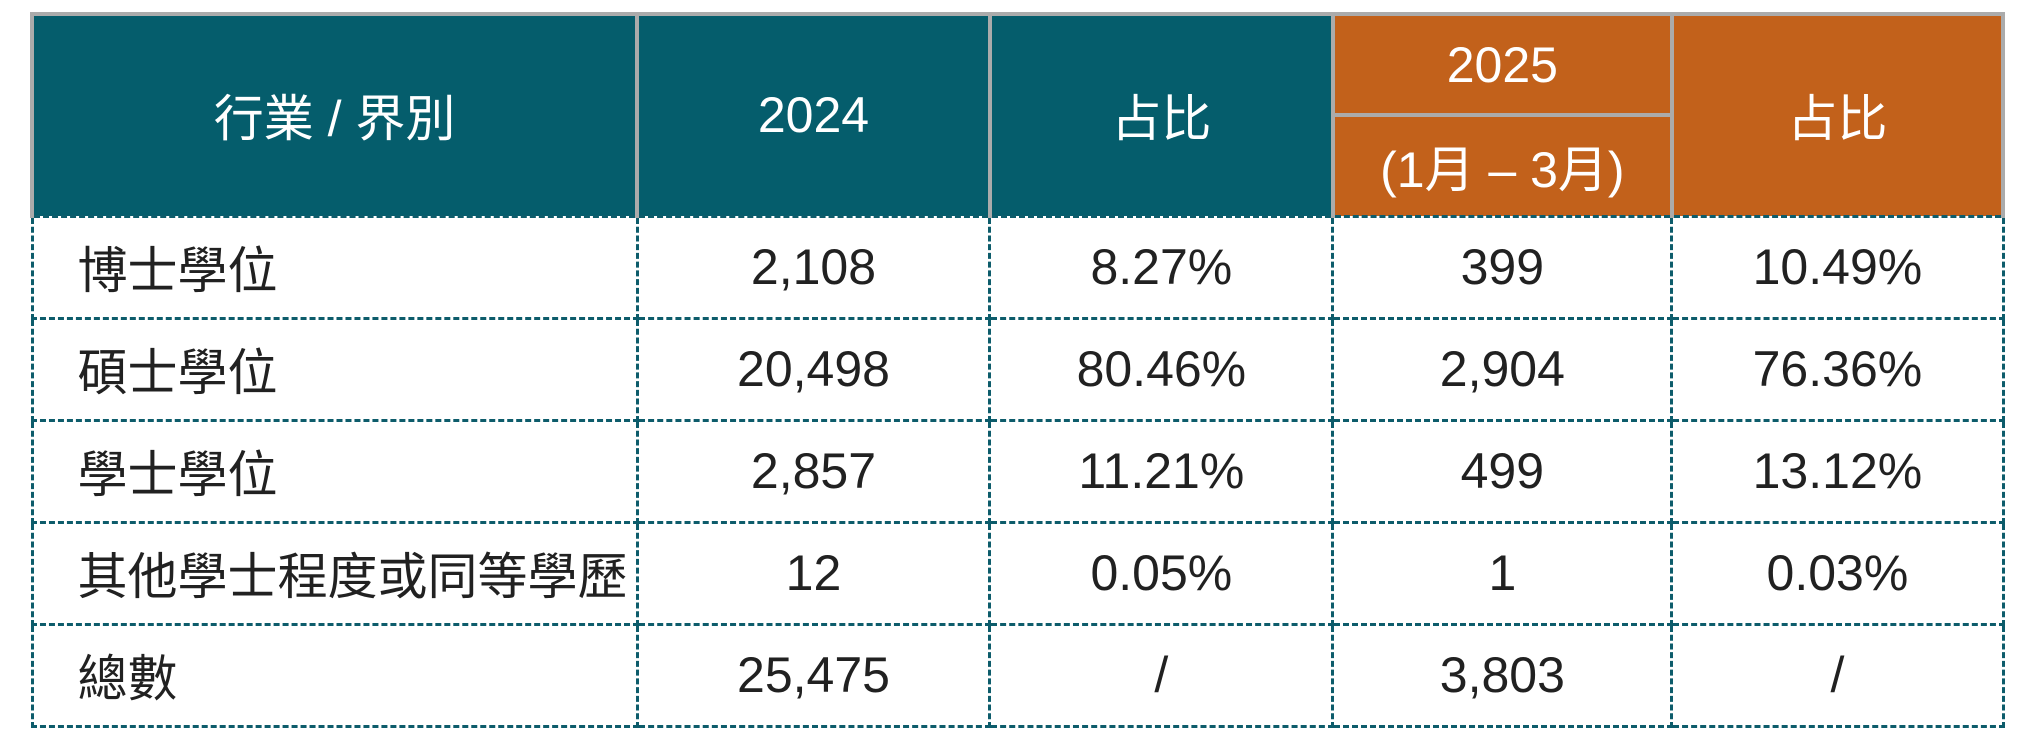 The height and width of the screenshot is (732, 2032). I want to click on count-2024: 2,857, so click(813, 471).